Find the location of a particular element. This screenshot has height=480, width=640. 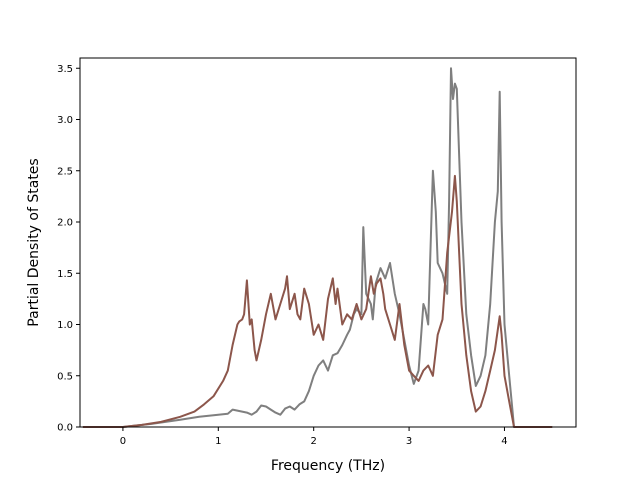

x-tick-label: 1 is located at coordinates (218, 441).